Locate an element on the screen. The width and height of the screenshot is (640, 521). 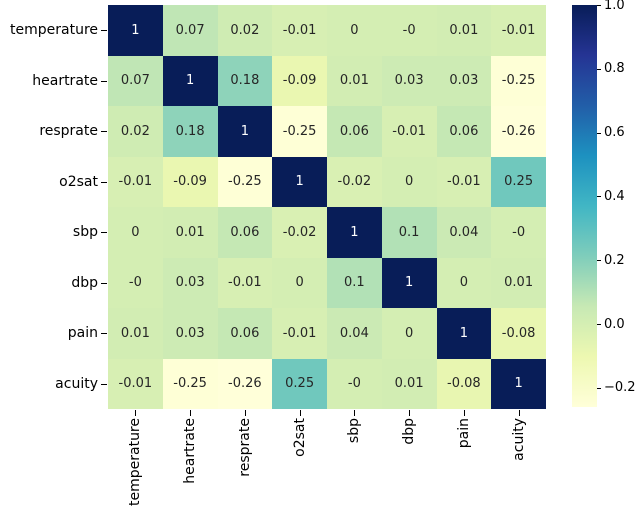
heatmap-cell-o2sat-sbp: -0.02 is located at coordinates (354, 181).